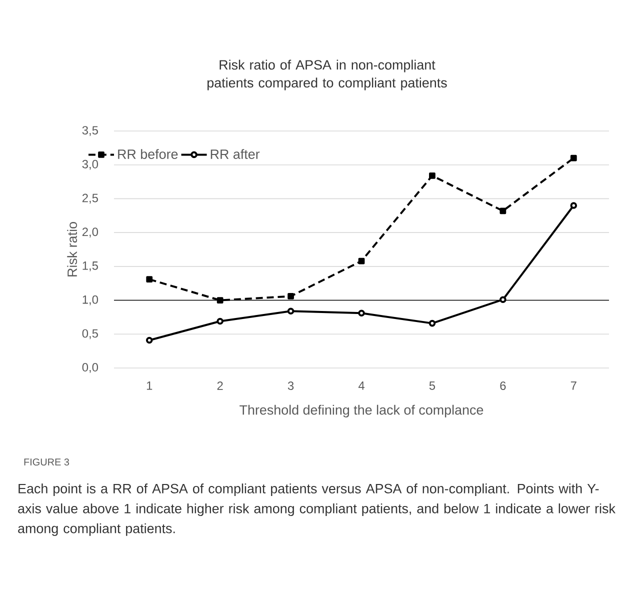 This screenshot has height=591, width=641. Describe the element at coordinates (235, 154) in the screenshot. I see `legend-label: RR after` at that location.